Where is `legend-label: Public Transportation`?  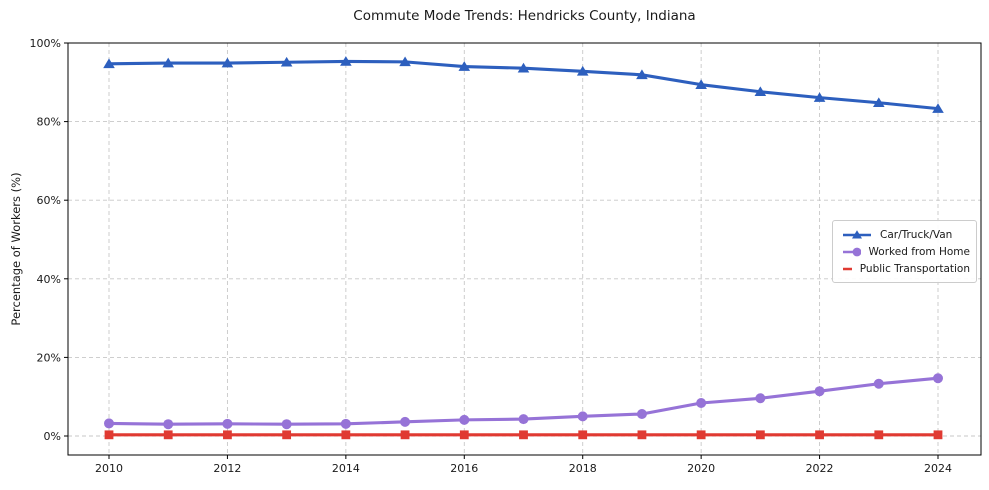
legend-label: Public Transportation is located at coordinates (914, 268).